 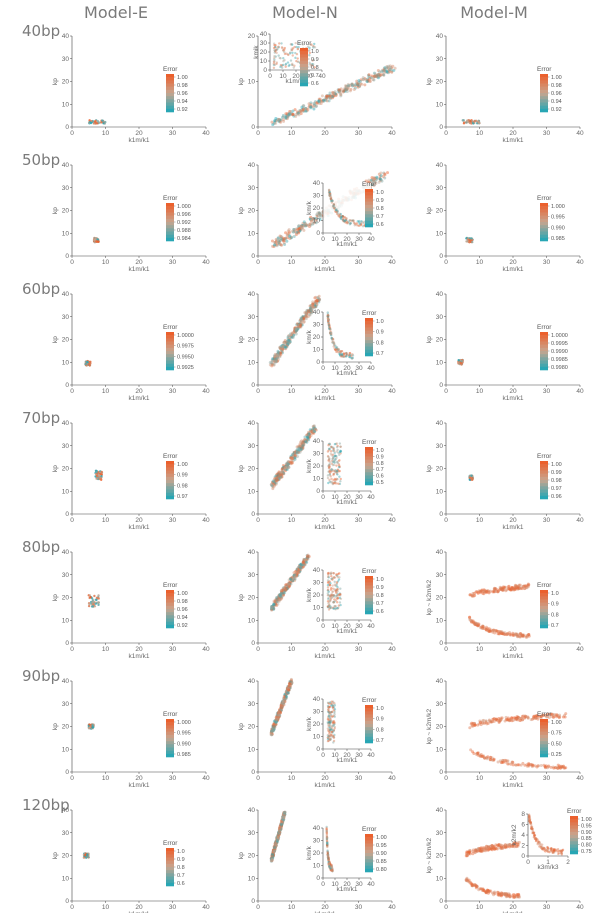 What do you see at coordinates (347, 760) in the screenshot?
I see `inset-x-axis-label: k1m/k1` at bounding box center [347, 760].